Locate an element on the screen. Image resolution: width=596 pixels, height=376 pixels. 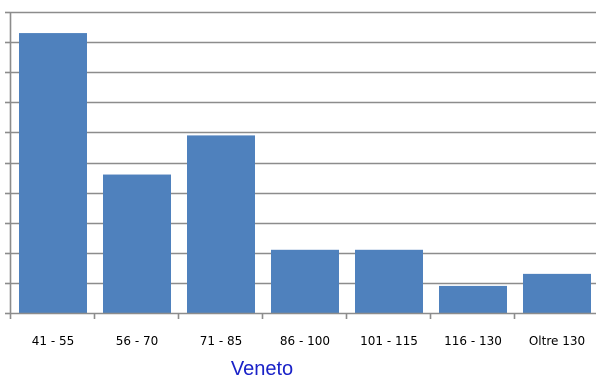
x-tick-label: 101 - 115 is located at coordinates (389, 341).